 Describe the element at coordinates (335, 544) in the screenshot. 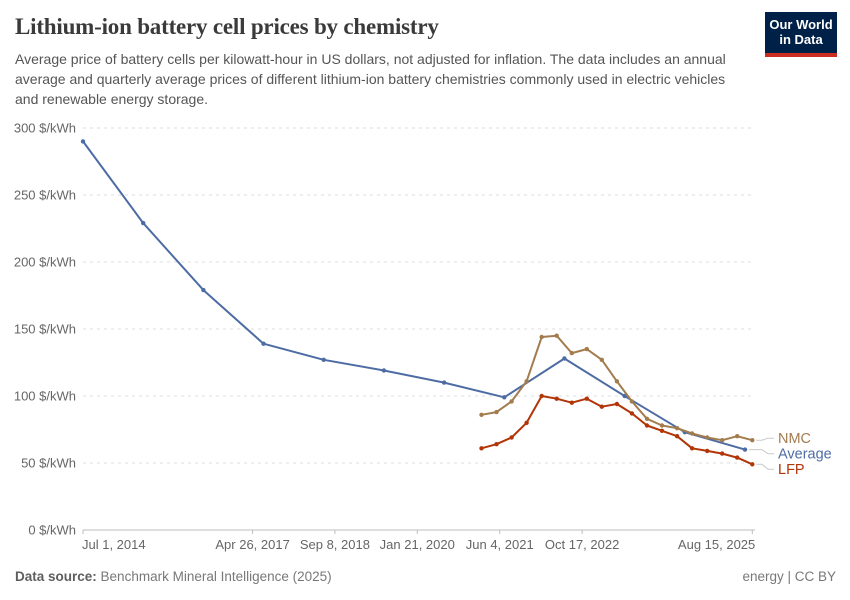

I see `x-axis-label: Sep 8, 2018` at that location.